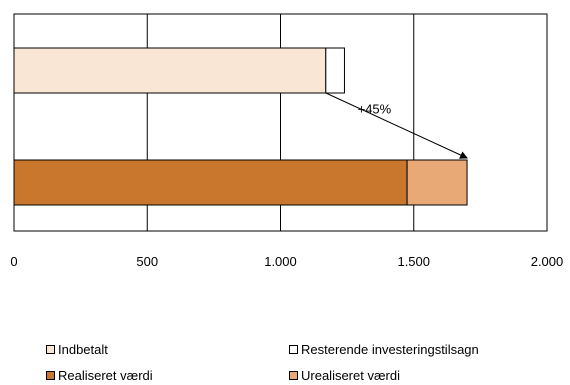 Image resolution: width=570 pixels, height=385 pixels. What do you see at coordinates (147, 261) in the screenshot?
I see `x-tick-label-1: 500` at bounding box center [147, 261].